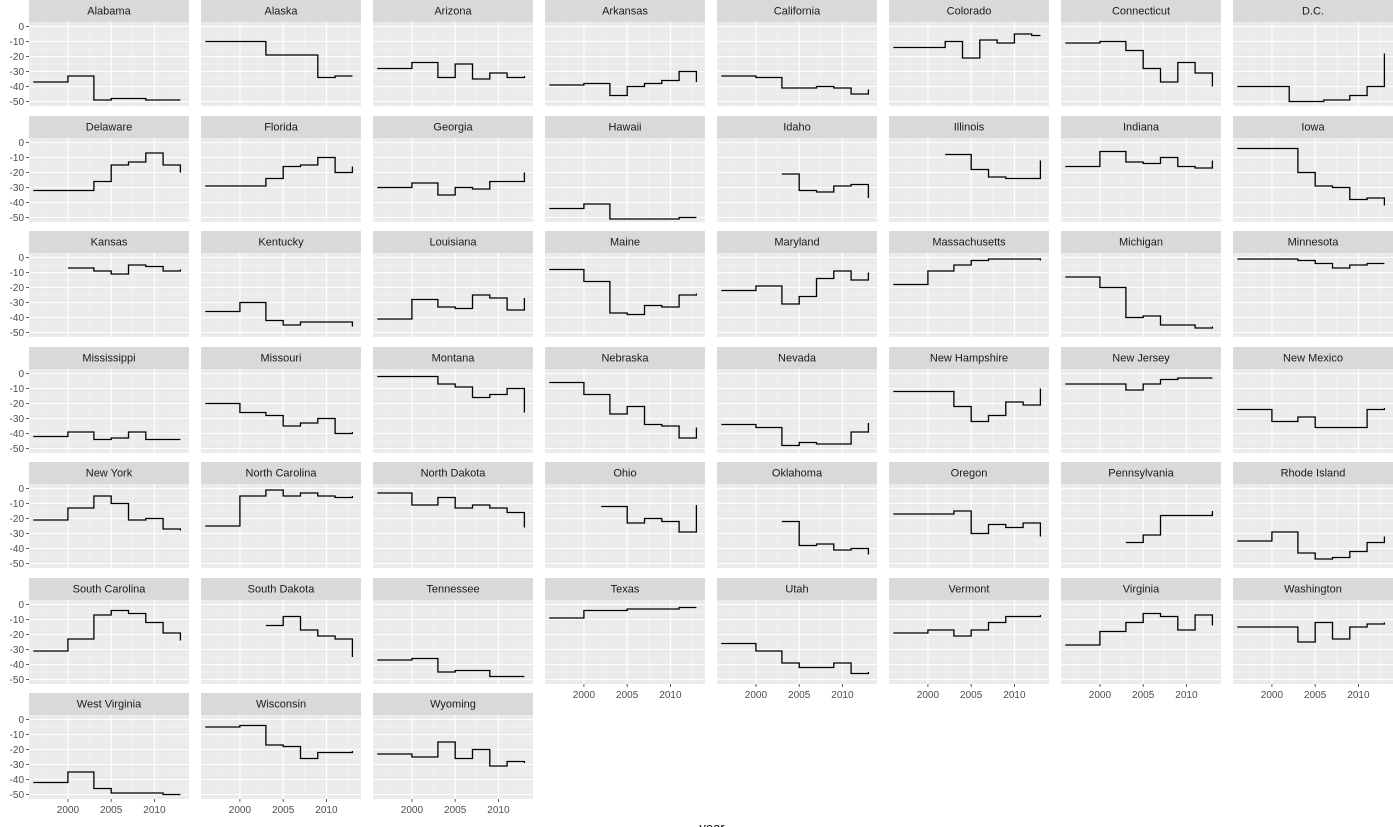 The width and height of the screenshot is (1393, 827). I want to click on facet-label: Arkansas, so click(625, 12).